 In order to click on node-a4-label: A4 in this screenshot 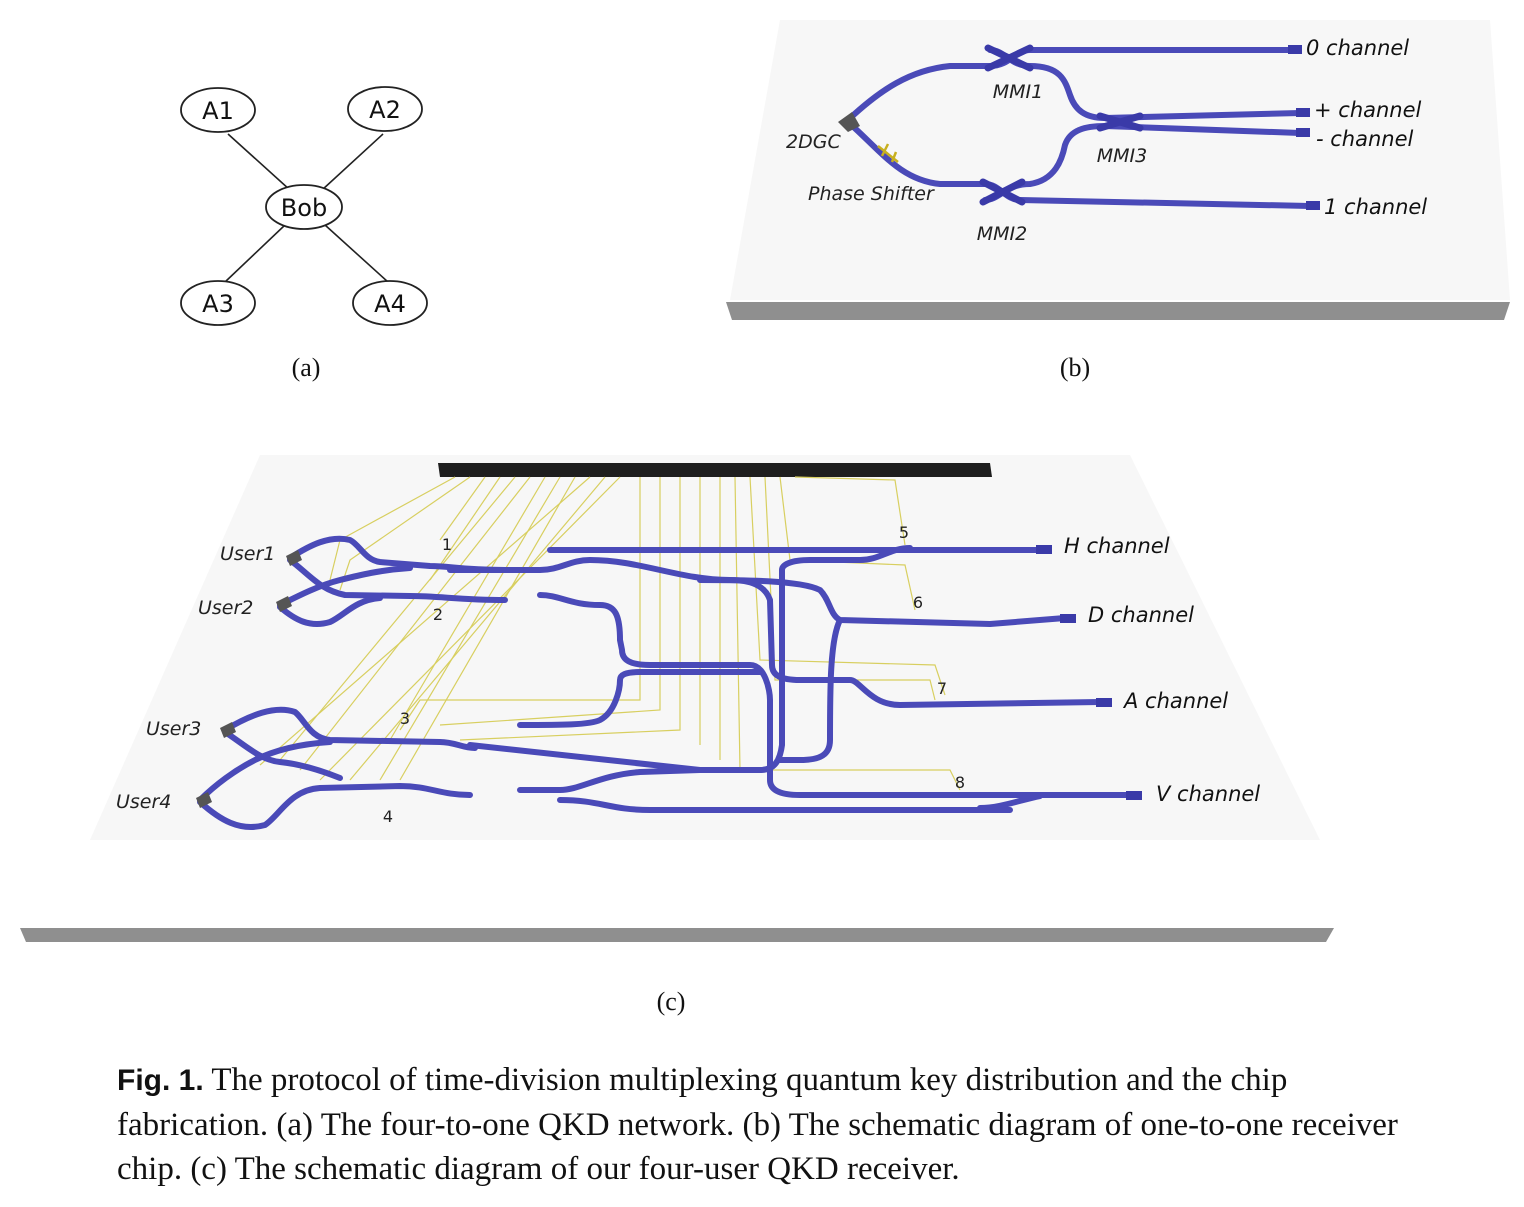, I will do `click(390, 304)`.